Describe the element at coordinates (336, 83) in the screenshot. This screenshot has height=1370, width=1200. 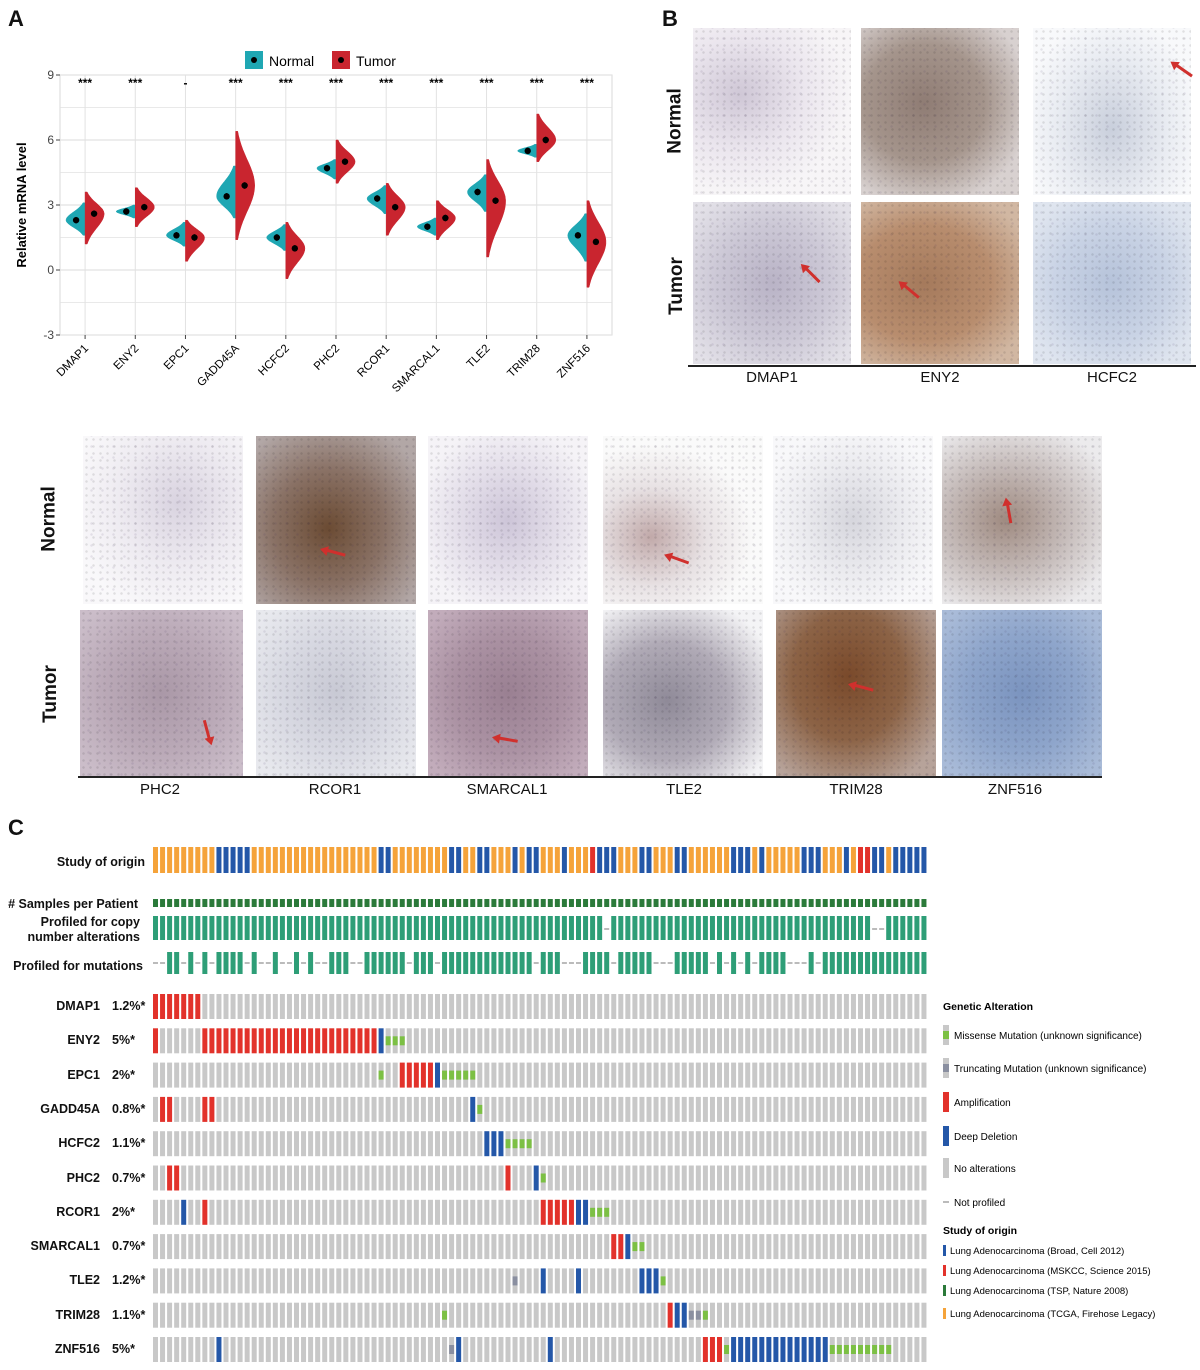
I see `significance-label: ***` at that location.